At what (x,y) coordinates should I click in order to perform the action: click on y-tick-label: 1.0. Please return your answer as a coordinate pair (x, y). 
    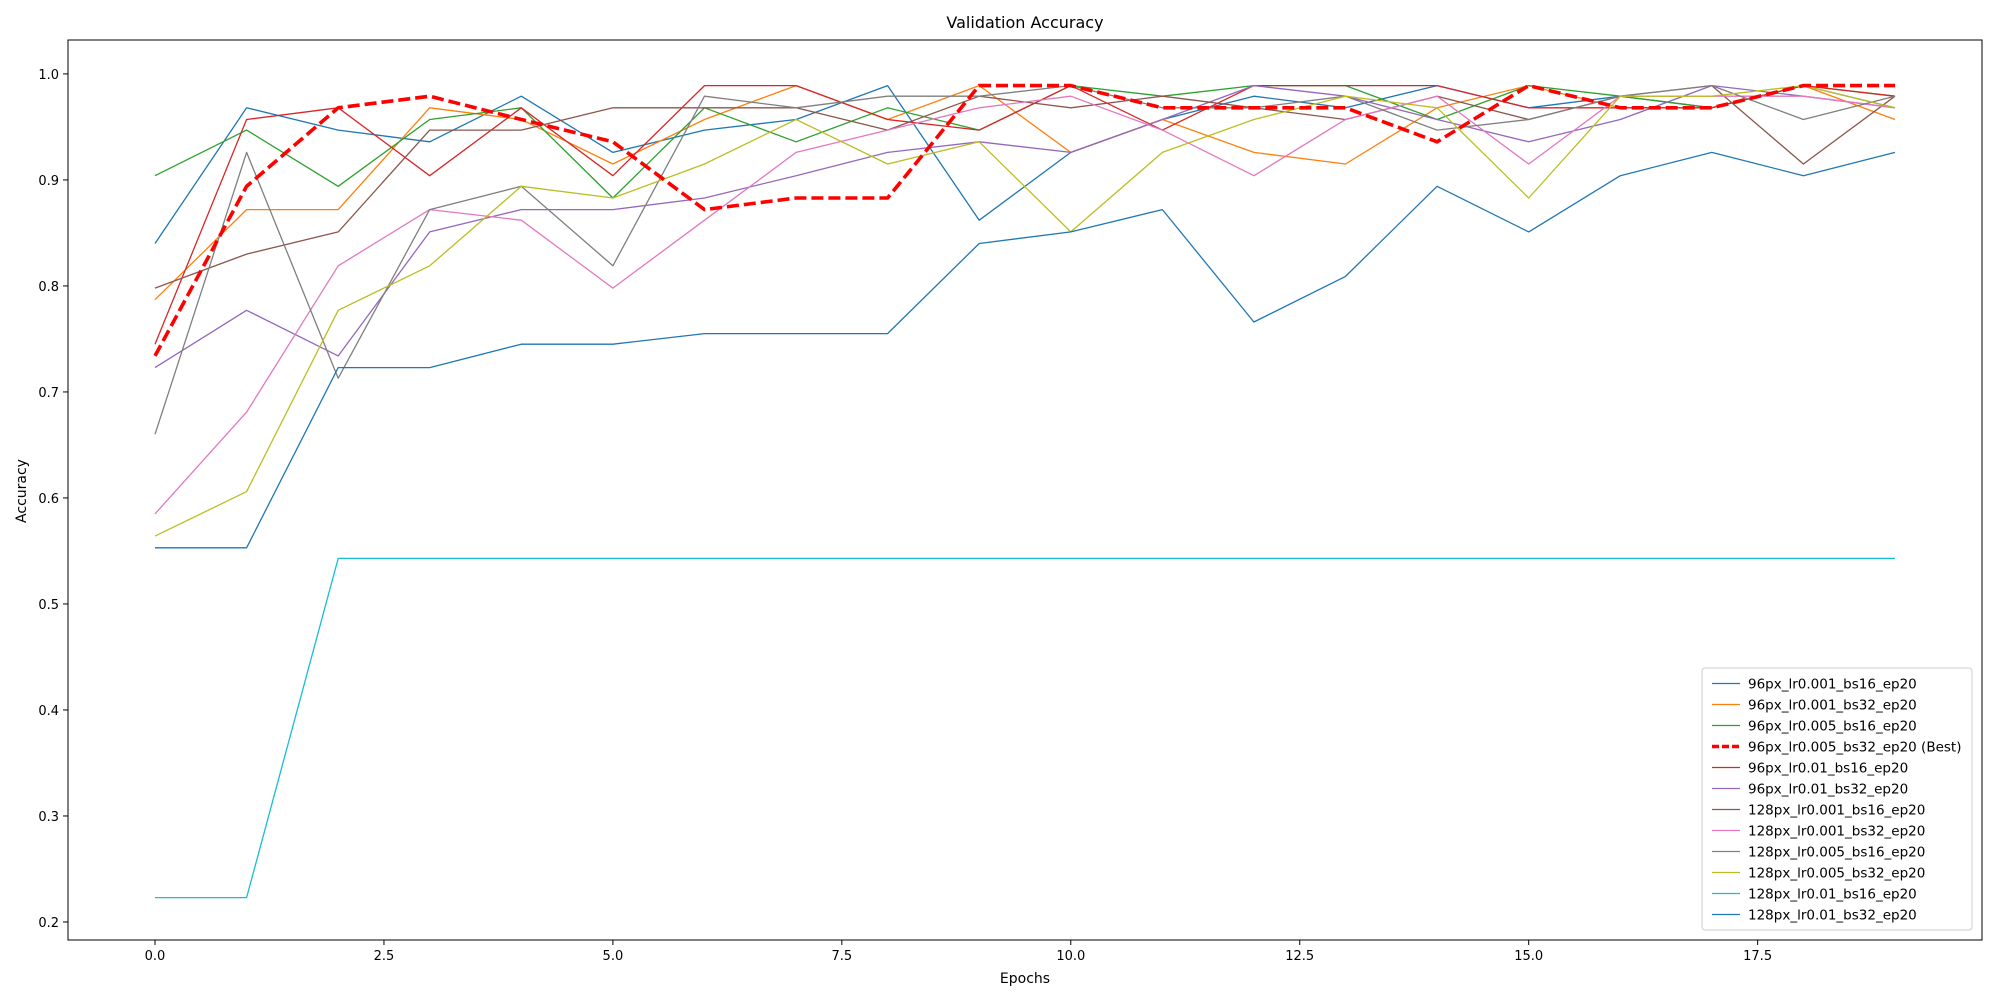
    Looking at the image, I should click on (48, 75).